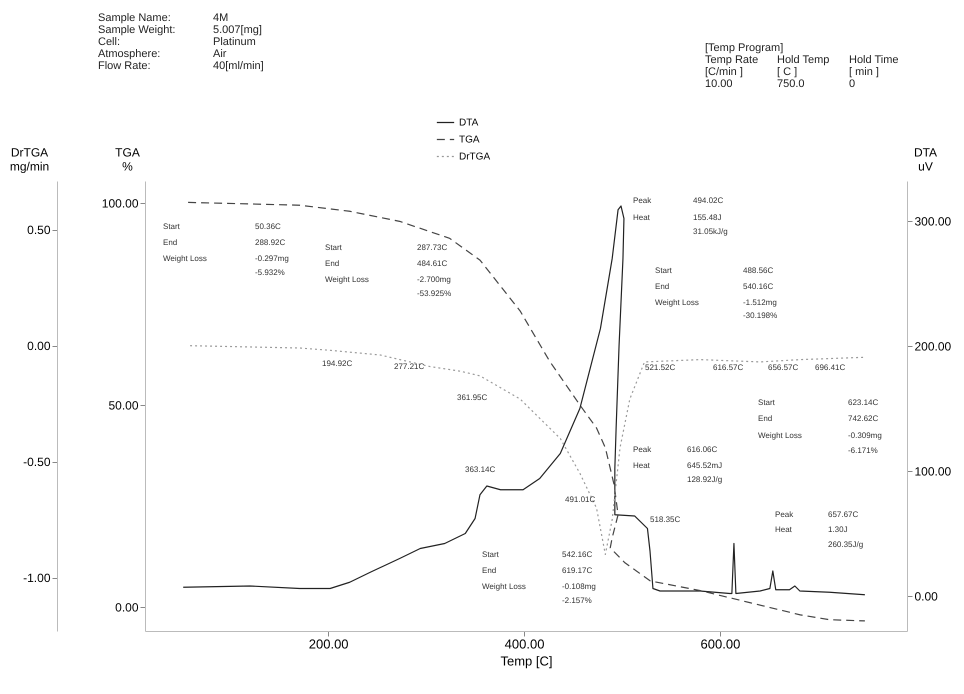 This screenshot has height=694, width=964. Describe the element at coordinates (328, 644) in the screenshot. I see `x-tick-label: 200.00` at that location.